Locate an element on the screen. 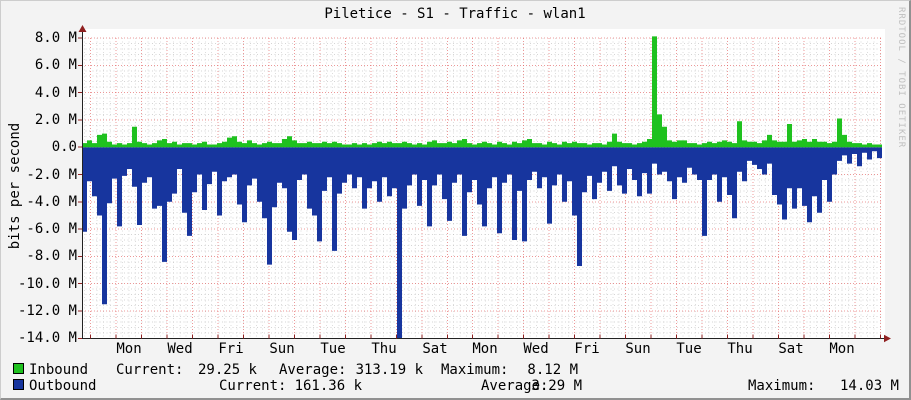 The image size is (911, 400). y-tick-label: -10.0 M is located at coordinates (47, 284).